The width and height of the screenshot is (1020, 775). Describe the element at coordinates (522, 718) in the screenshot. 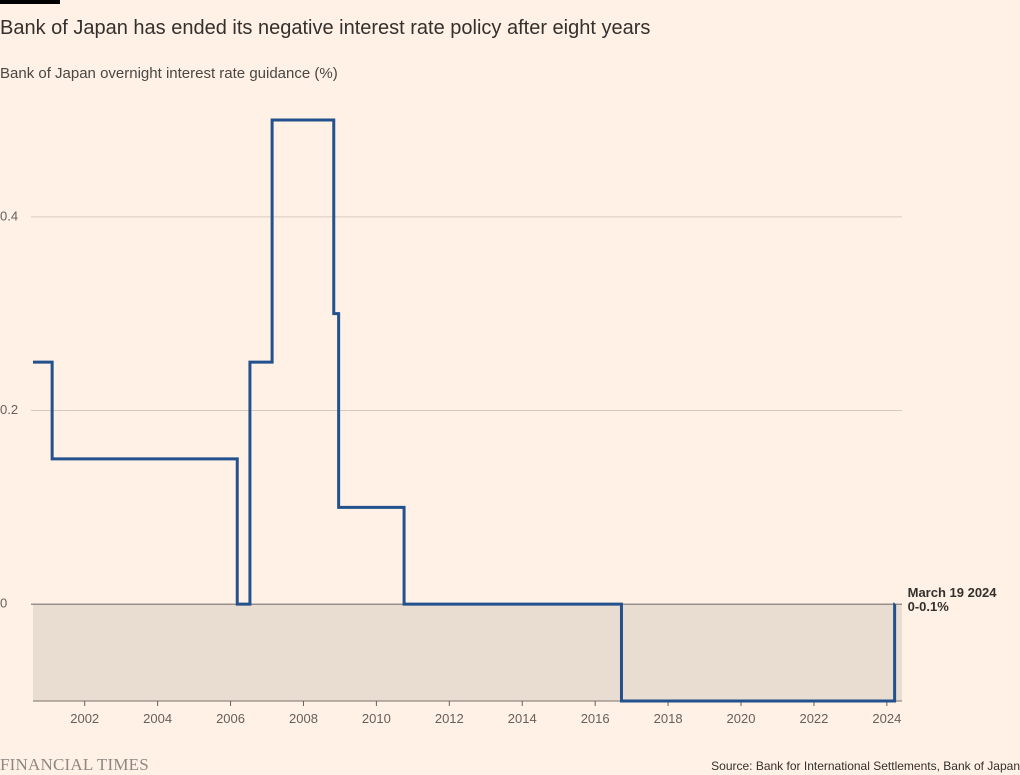

I see `x-tick-label: 2014` at that location.